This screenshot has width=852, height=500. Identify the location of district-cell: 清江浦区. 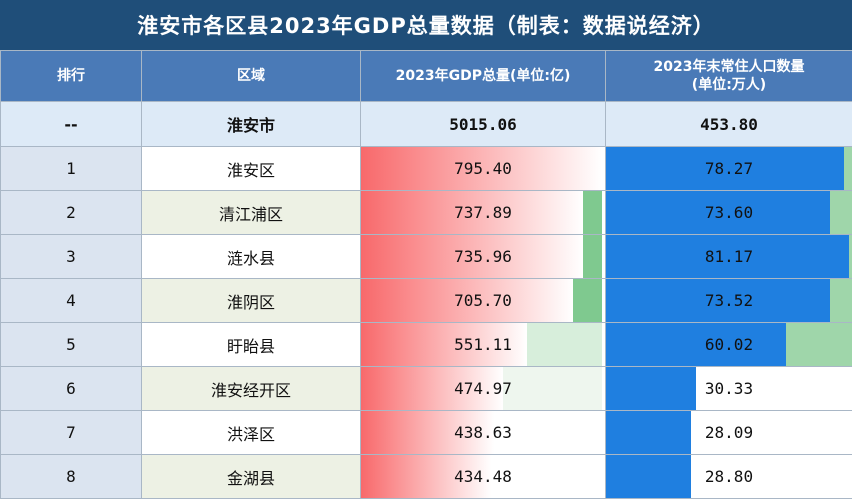
(251, 212).